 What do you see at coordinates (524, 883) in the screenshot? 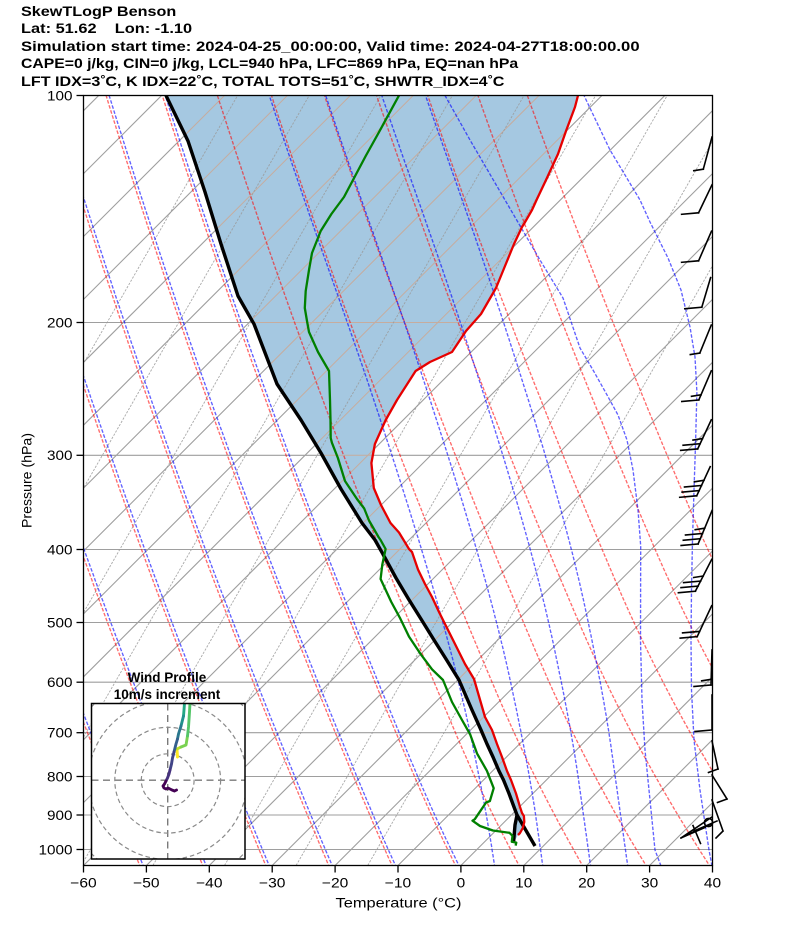
I see `svg-text: 10` at bounding box center [524, 883].